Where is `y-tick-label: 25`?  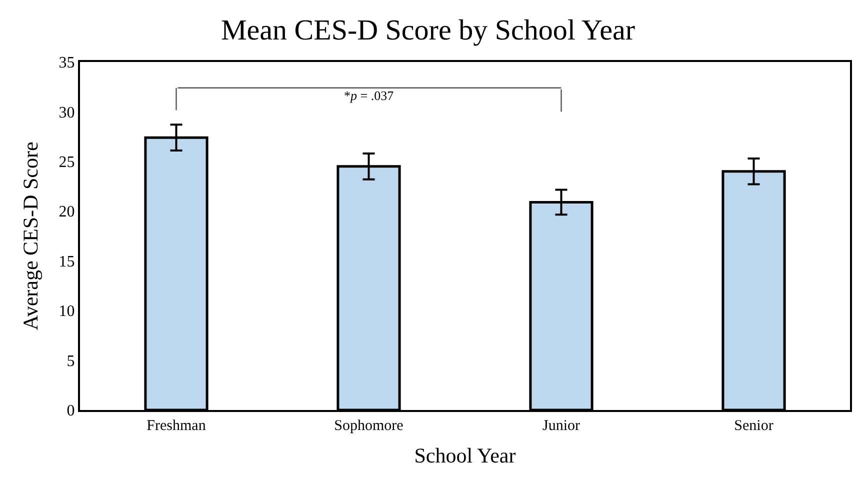 y-tick-label: 25 is located at coordinates (66, 163).